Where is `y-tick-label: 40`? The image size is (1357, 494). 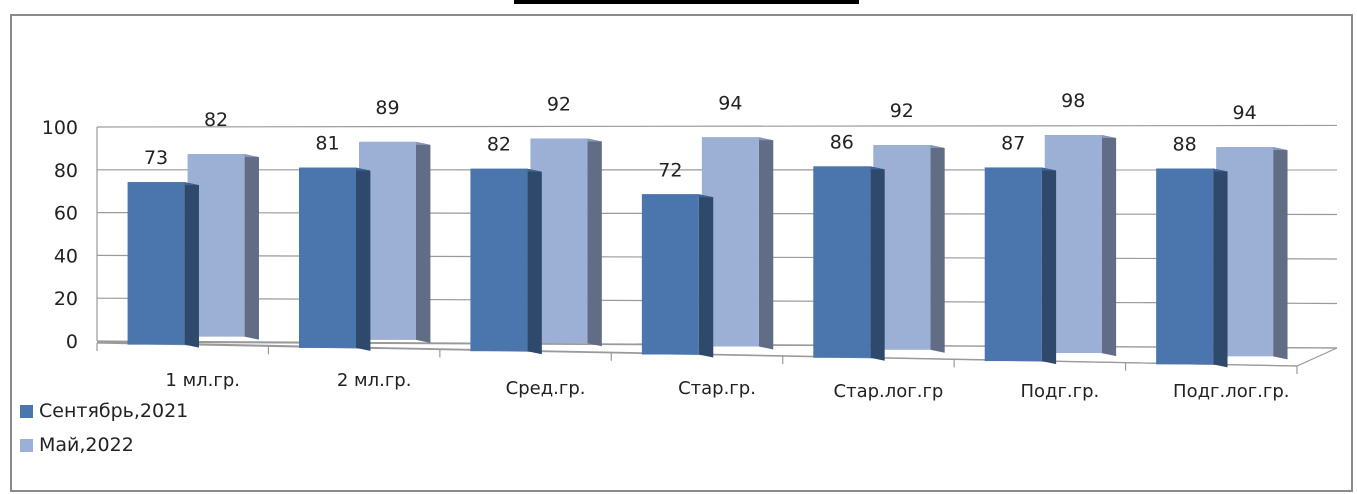
y-tick-label: 40 is located at coordinates (66, 256).